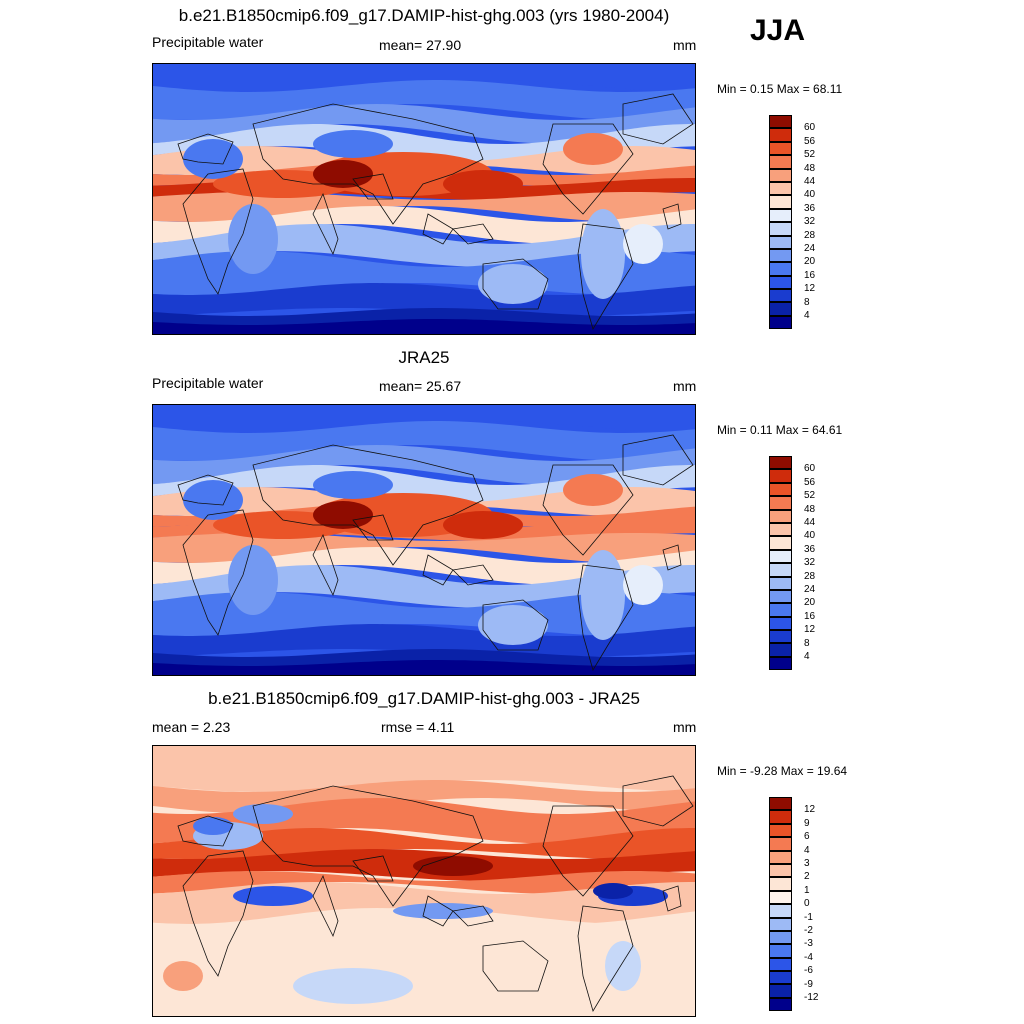  Describe the element at coordinates (807, 904) in the screenshot. I see `colorbar-tick-label: 0` at that location.